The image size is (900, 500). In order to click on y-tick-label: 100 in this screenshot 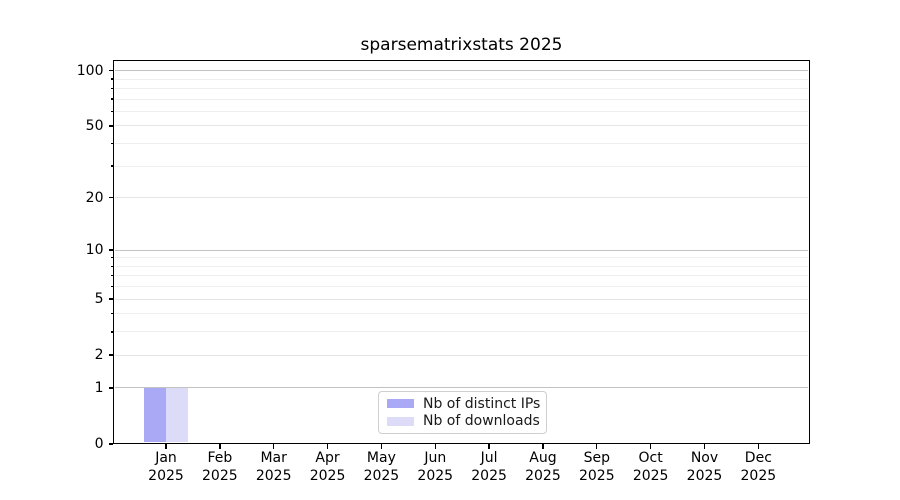, I will do `click(90, 70)`.